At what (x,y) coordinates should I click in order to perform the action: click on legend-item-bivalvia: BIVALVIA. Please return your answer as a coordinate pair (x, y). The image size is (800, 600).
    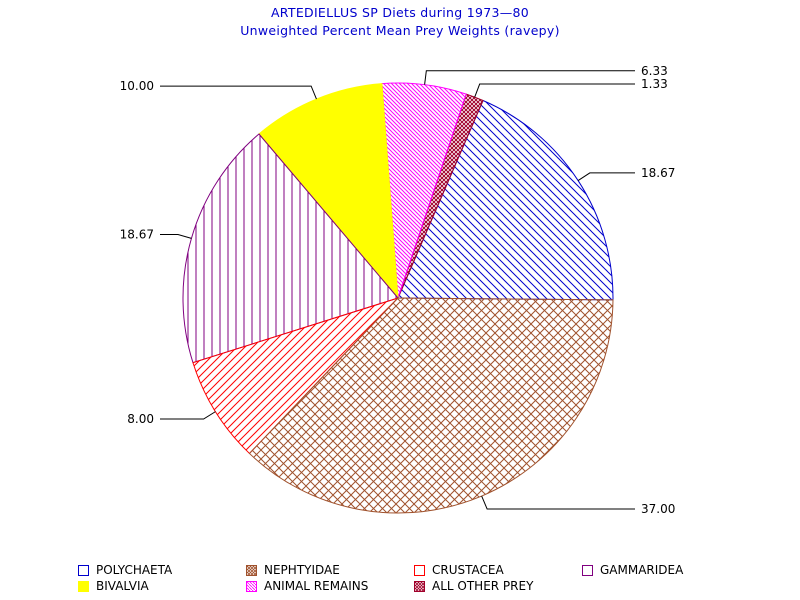
    Looking at the image, I should click on (113, 586).